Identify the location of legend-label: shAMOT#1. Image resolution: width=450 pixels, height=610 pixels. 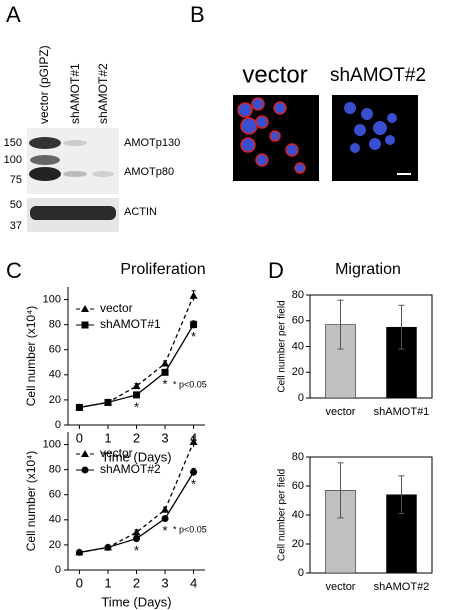
(130, 324).